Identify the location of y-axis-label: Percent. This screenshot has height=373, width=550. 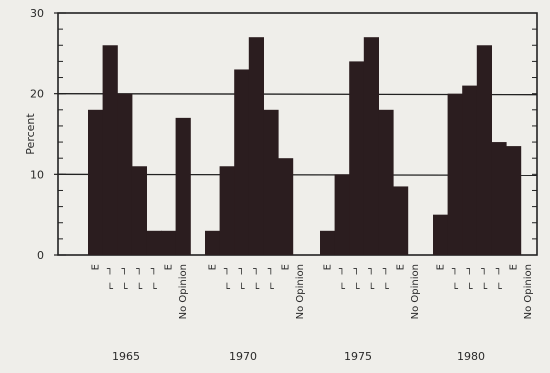
(30, 134).